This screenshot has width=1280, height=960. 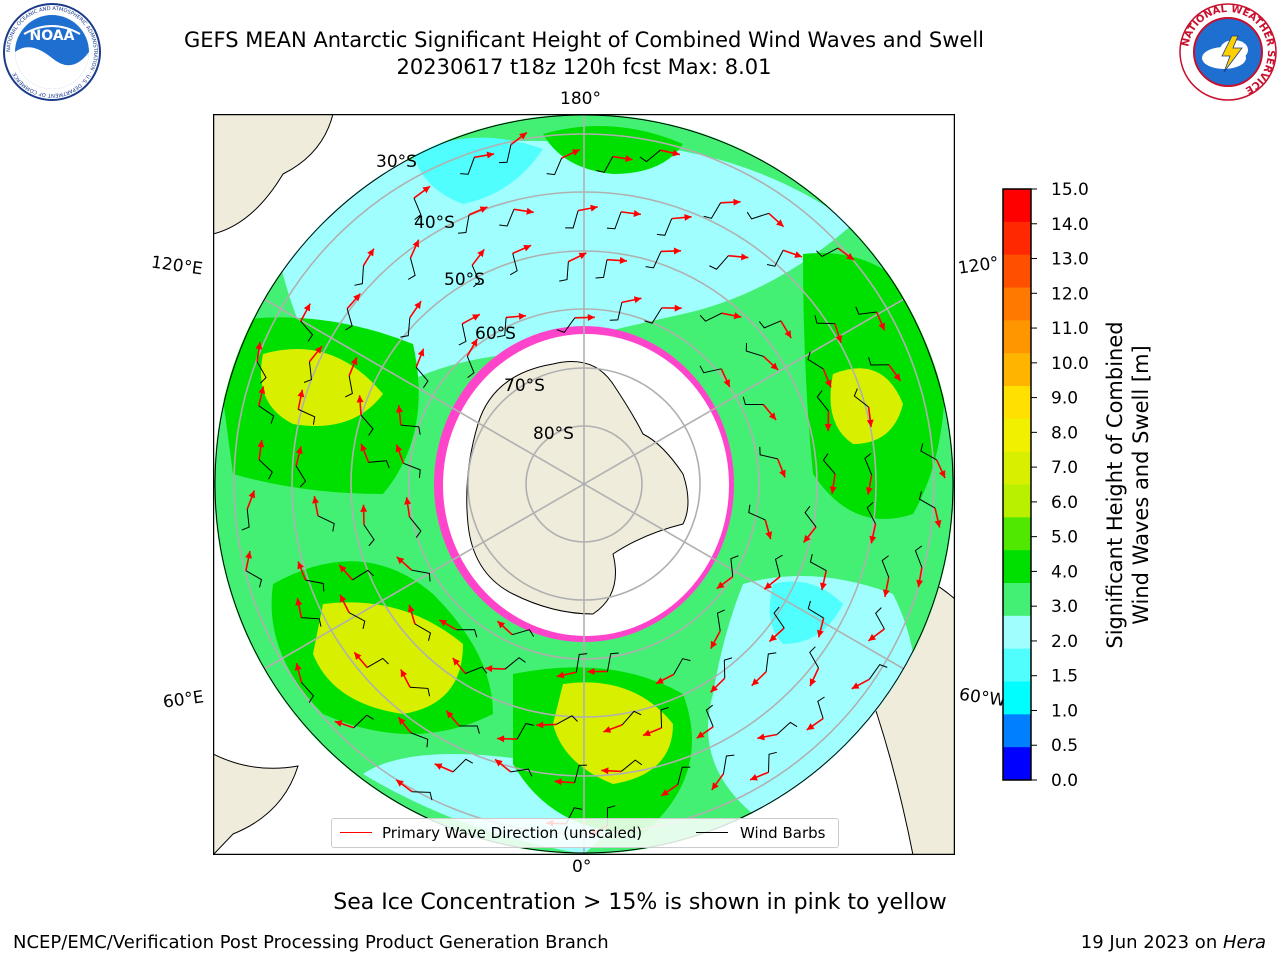 I want to click on lat-label-80s: 80°S, so click(x=553, y=434).